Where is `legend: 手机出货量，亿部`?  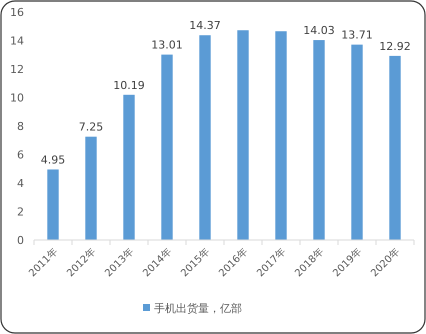 legend: 手机出货量，亿部 is located at coordinates (192, 308).